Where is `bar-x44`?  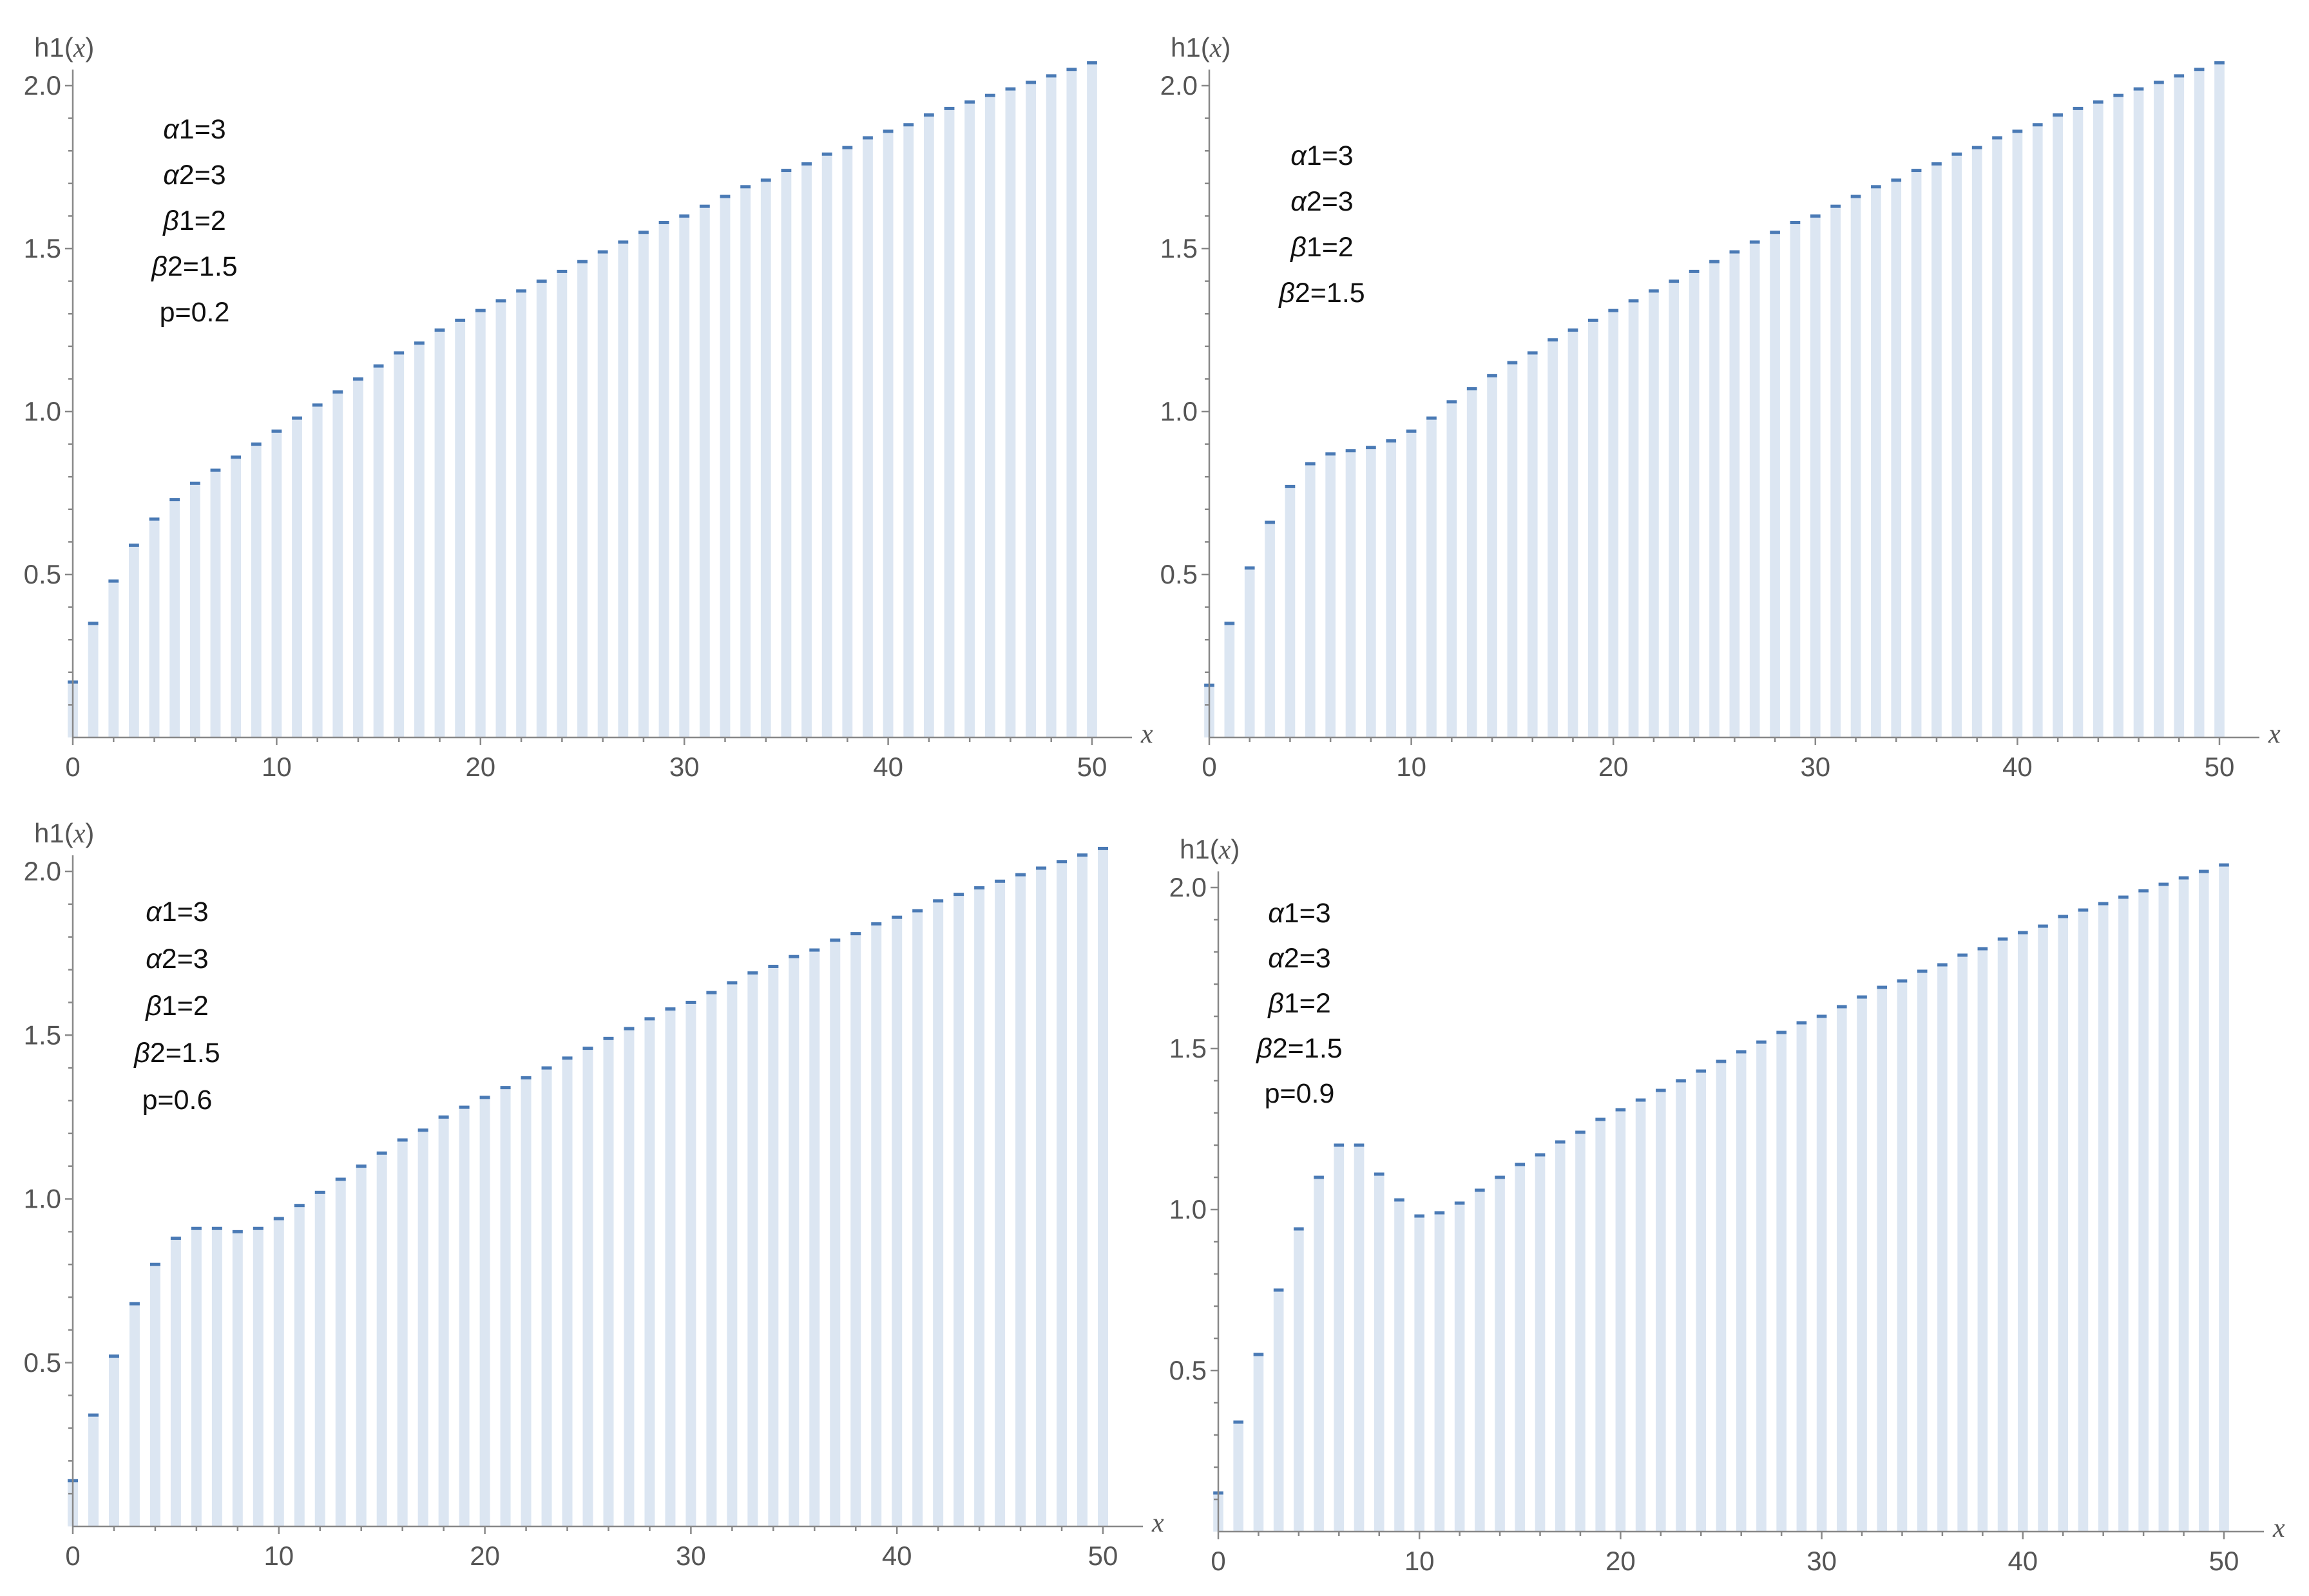 bar-x44 is located at coordinates (979, 1207).